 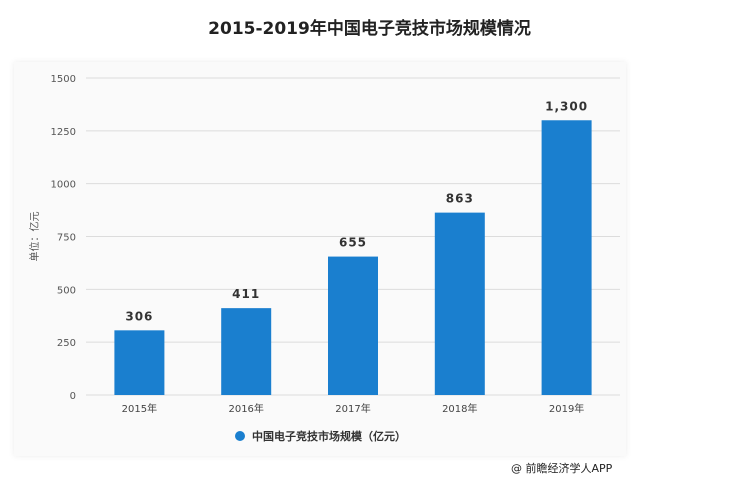 I want to click on y-axis-label: 单位：亿元, so click(x=34, y=237).